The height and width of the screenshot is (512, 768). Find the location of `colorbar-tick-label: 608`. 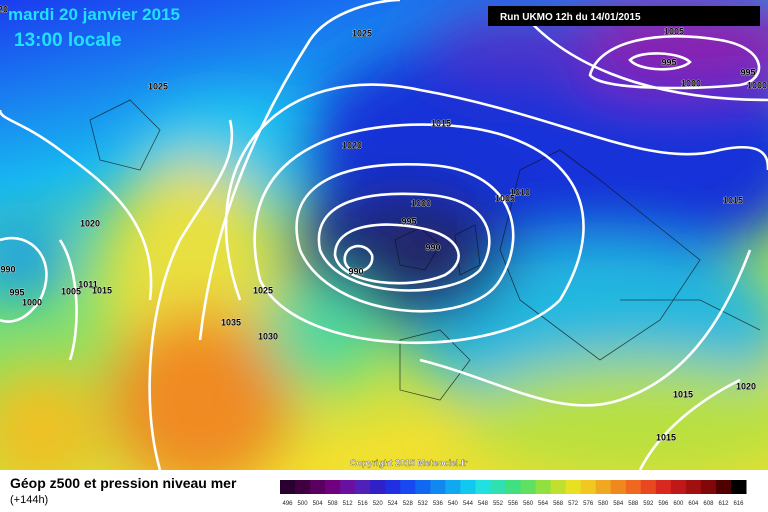

colorbar-tick-label: 608 is located at coordinates (708, 504).